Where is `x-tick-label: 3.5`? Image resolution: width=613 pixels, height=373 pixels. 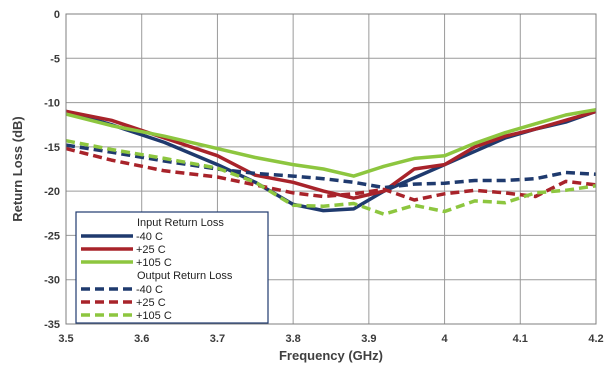
x-tick-label: 3.5 is located at coordinates (65, 339).